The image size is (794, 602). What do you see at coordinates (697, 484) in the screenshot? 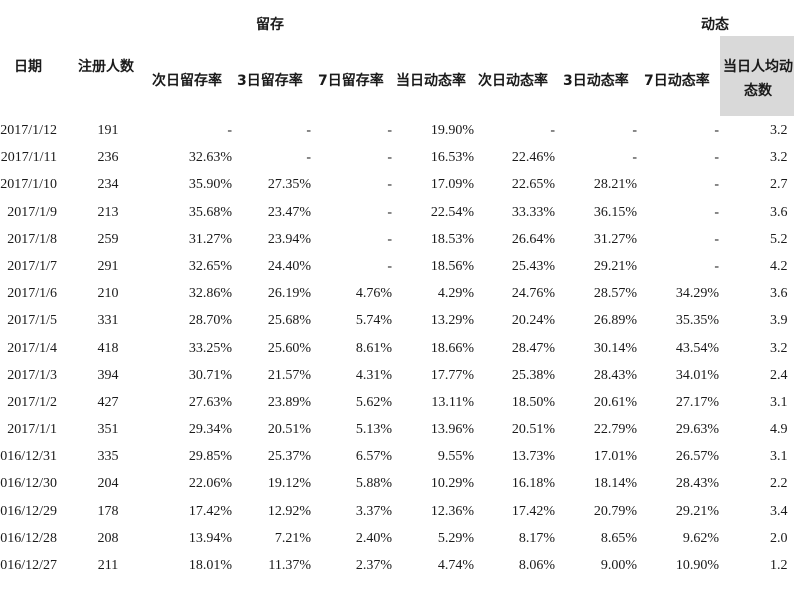
I see `cell-day7-activity: 28.43%` at bounding box center [697, 484].